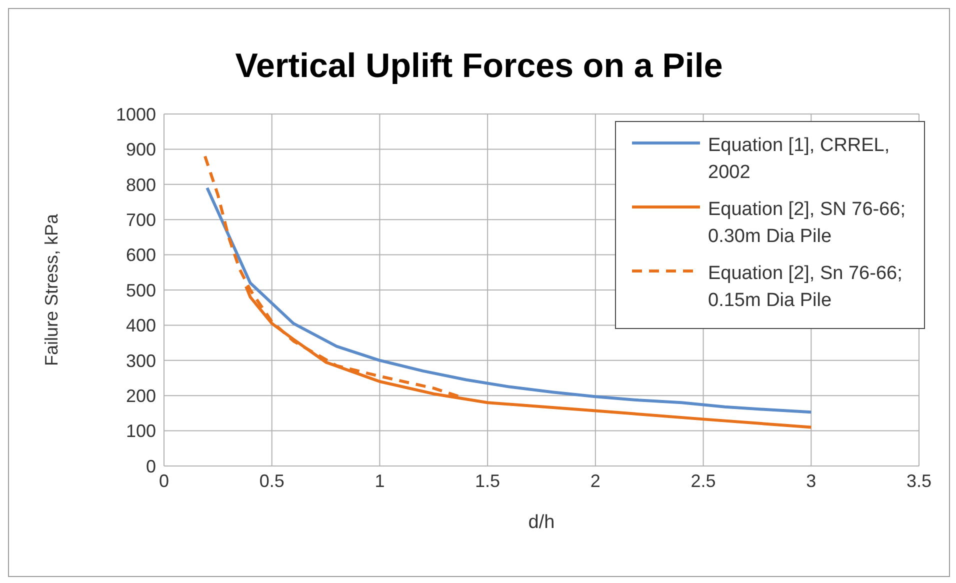  I want to click on x-tick-label: 3.5, so click(919, 480).